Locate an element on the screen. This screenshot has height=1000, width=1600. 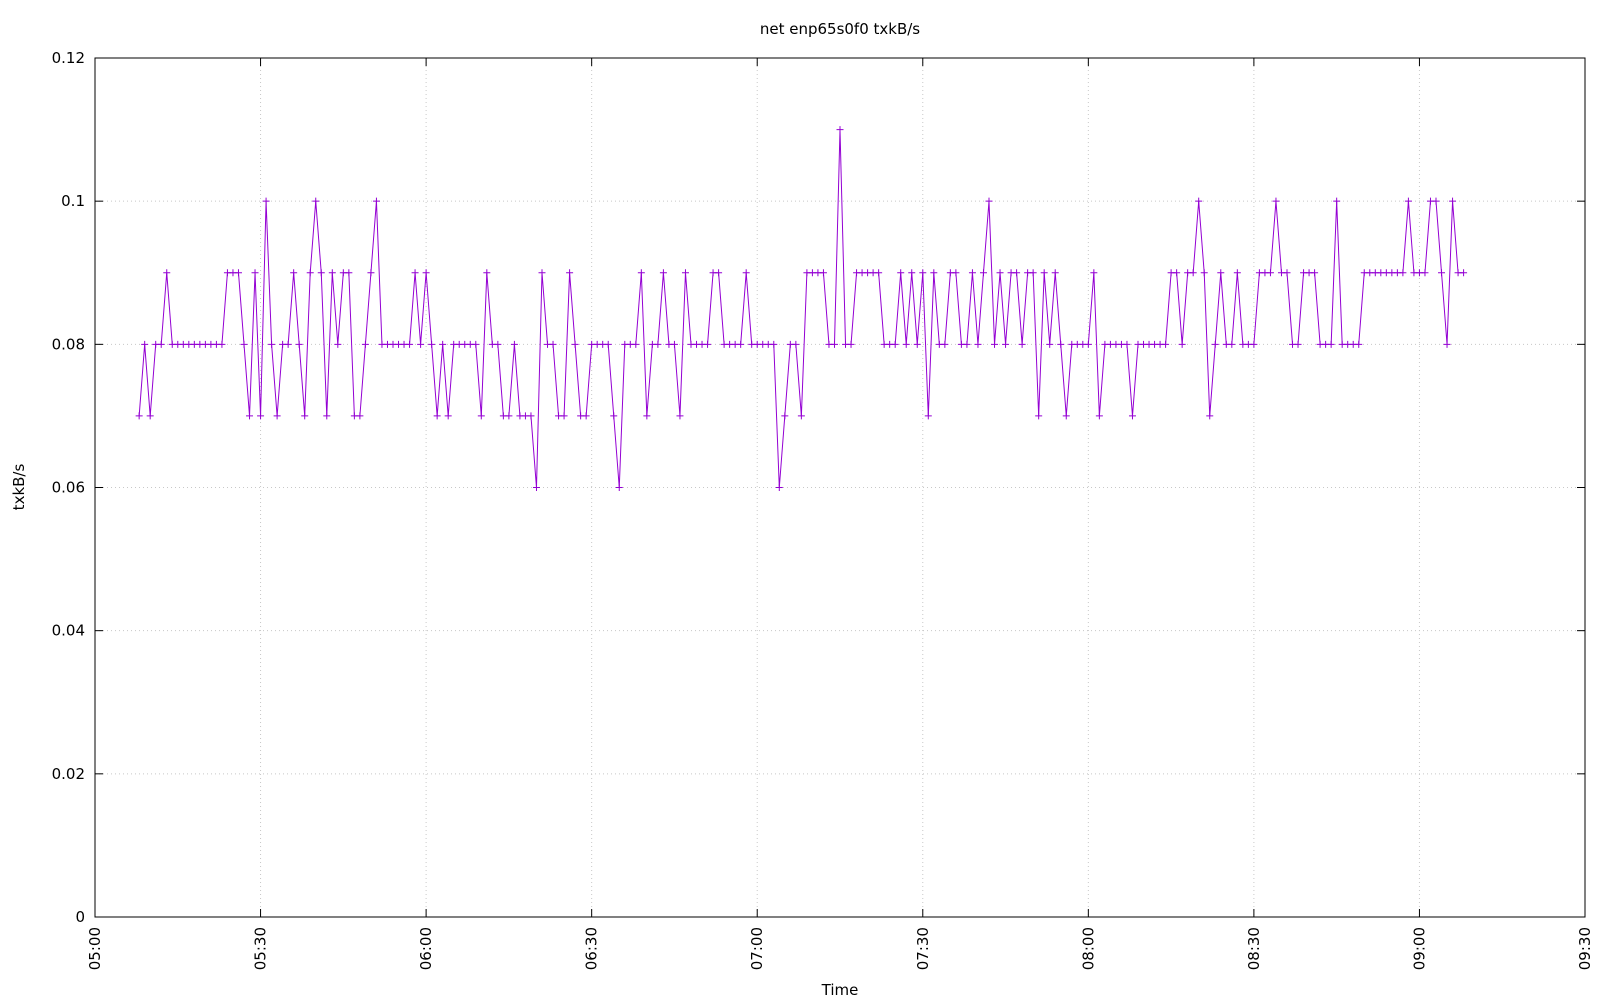
y-axis-label: txkB/s is located at coordinates (19, 487).